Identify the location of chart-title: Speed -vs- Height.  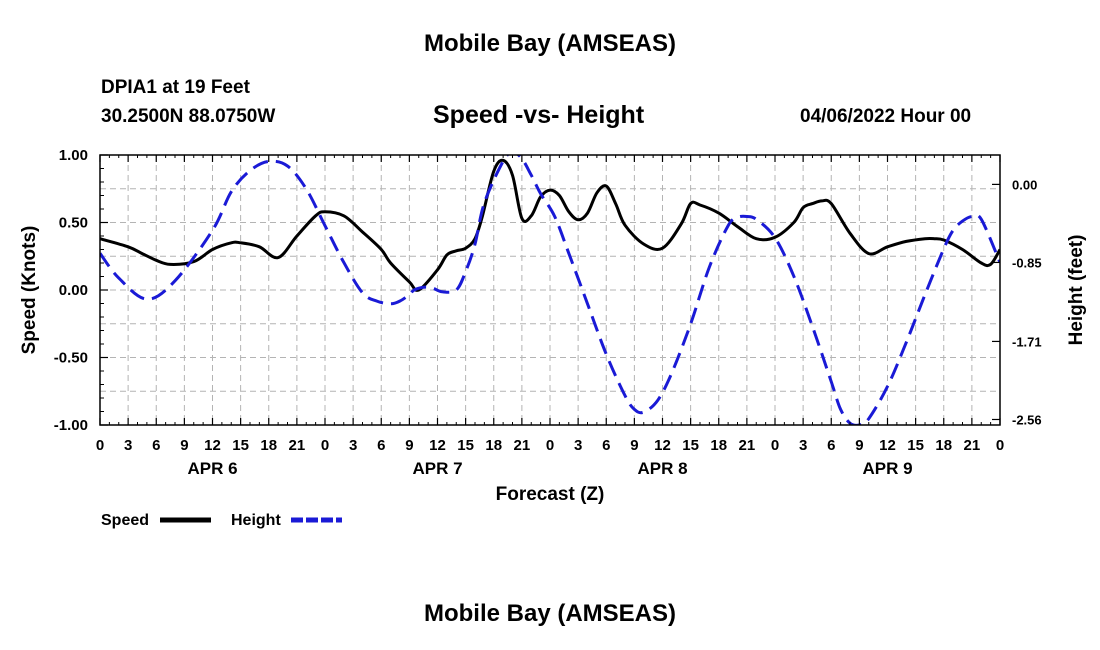
(539, 115).